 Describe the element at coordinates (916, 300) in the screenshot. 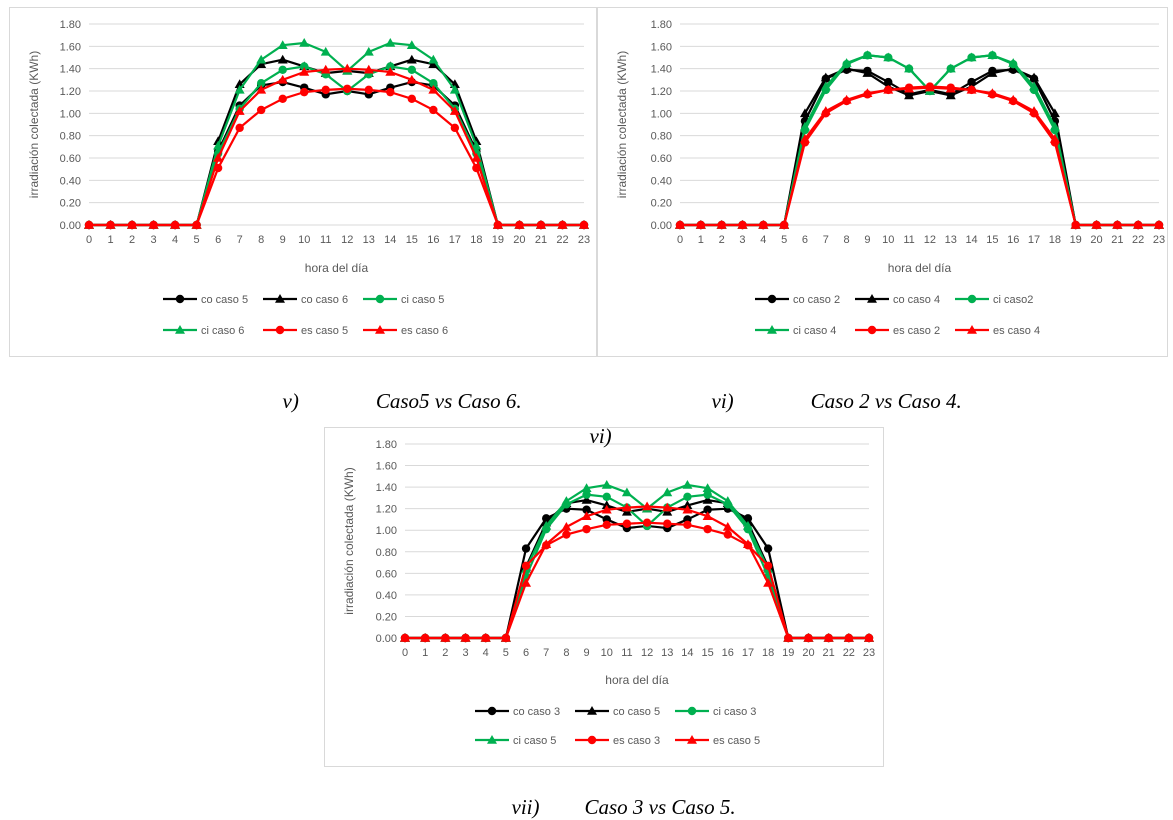

I see `legend-label: co caso 4` at that location.